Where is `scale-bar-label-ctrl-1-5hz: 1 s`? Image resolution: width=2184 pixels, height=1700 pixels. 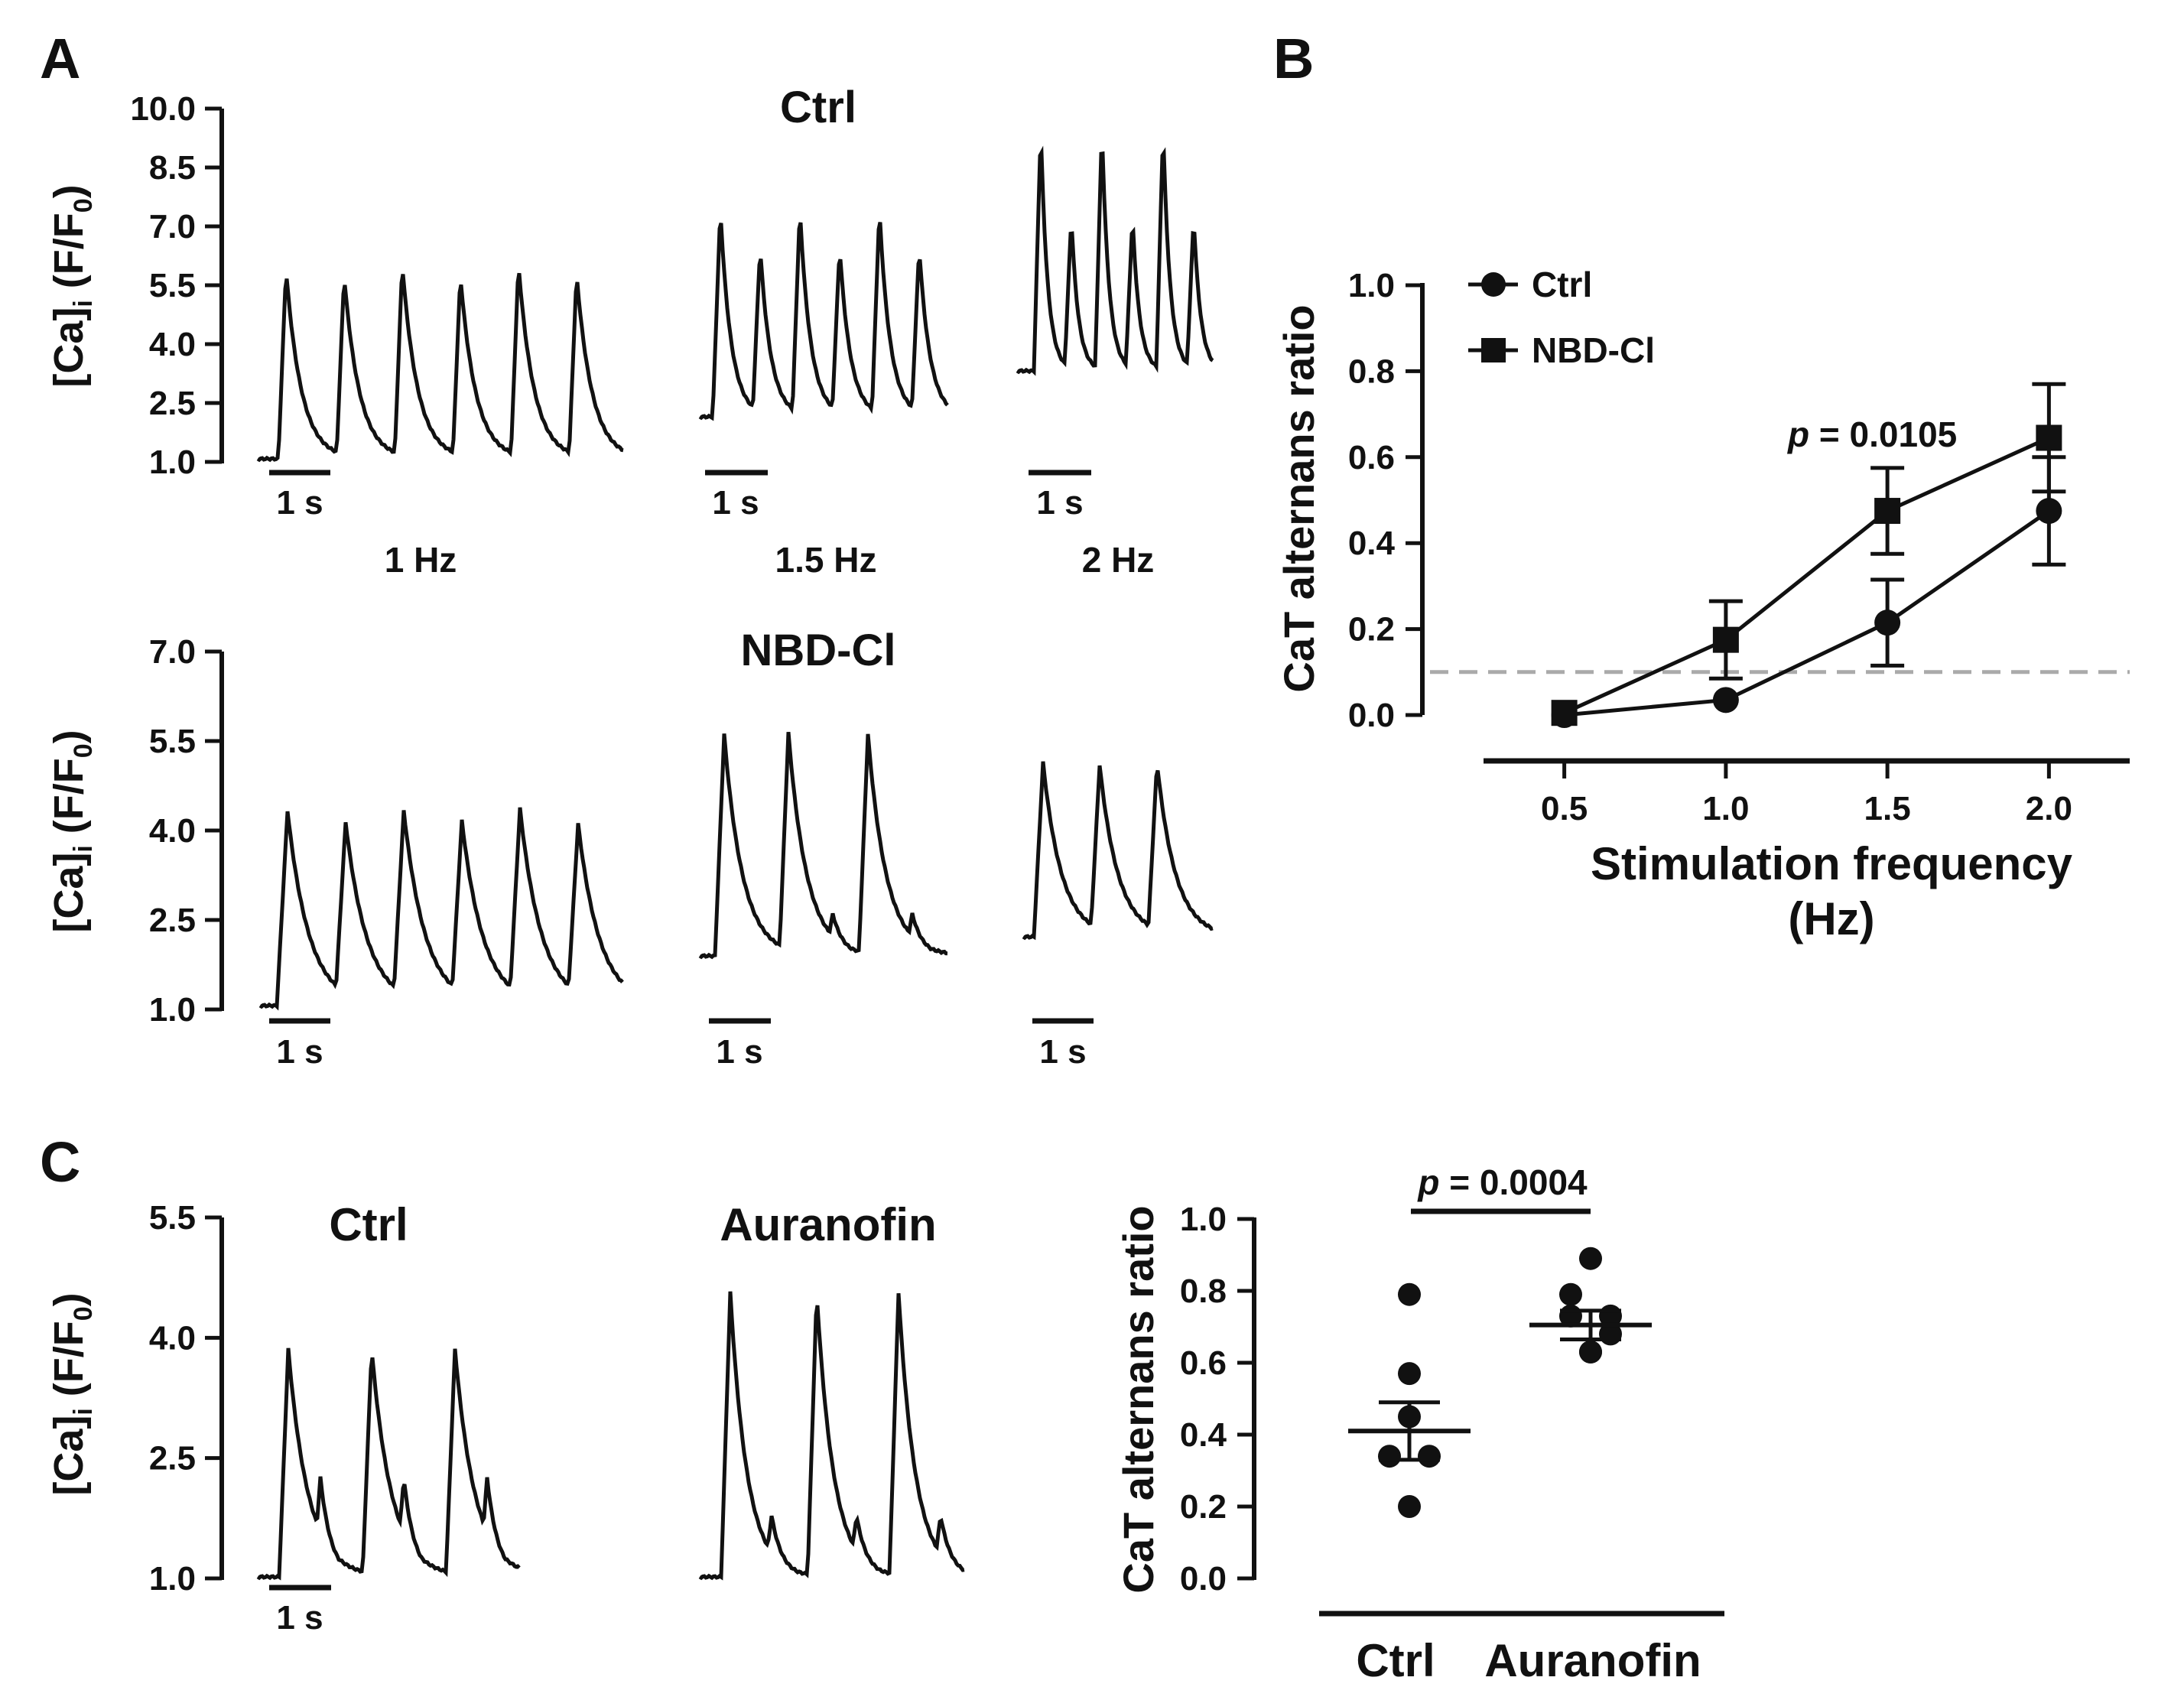
scale-bar-label-ctrl-1-5hz: 1 s is located at coordinates (735, 503).